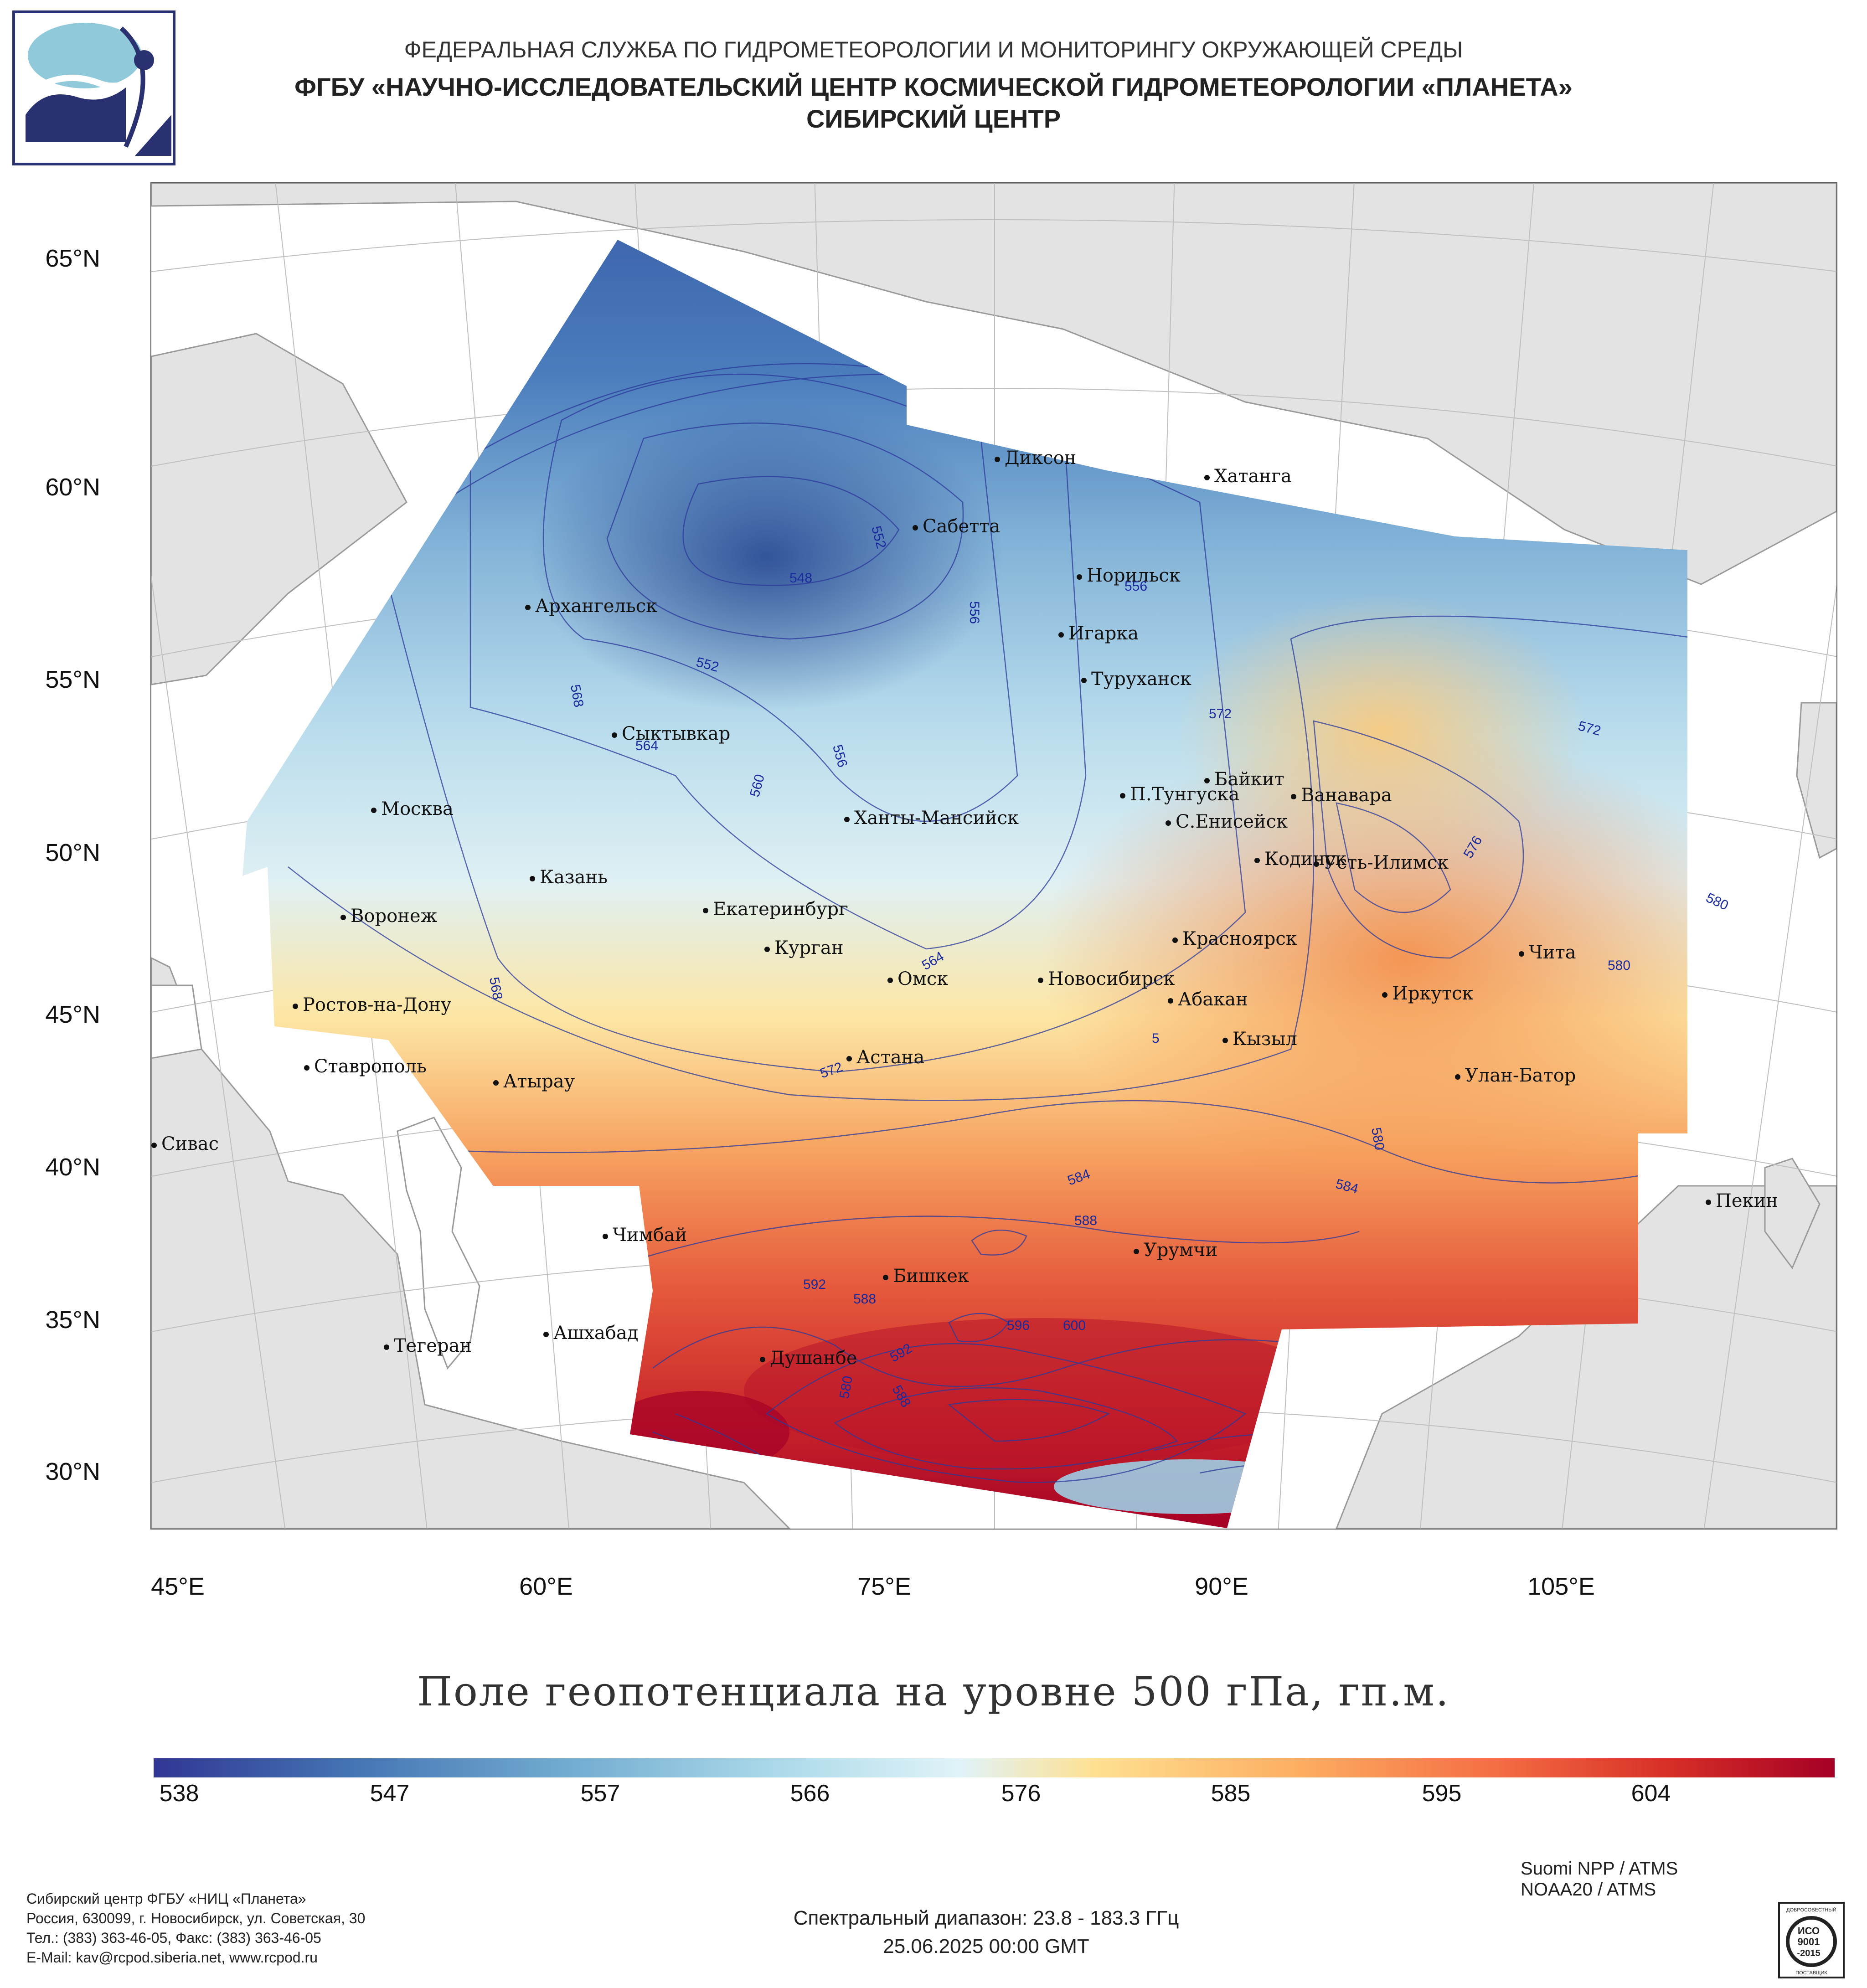 This screenshot has height=1988, width=1867. What do you see at coordinates (986, 1918) in the screenshot?
I see `footer-spectral-range: Спектральный диапазон: 23.8 - 183.3 ГГц` at bounding box center [986, 1918].